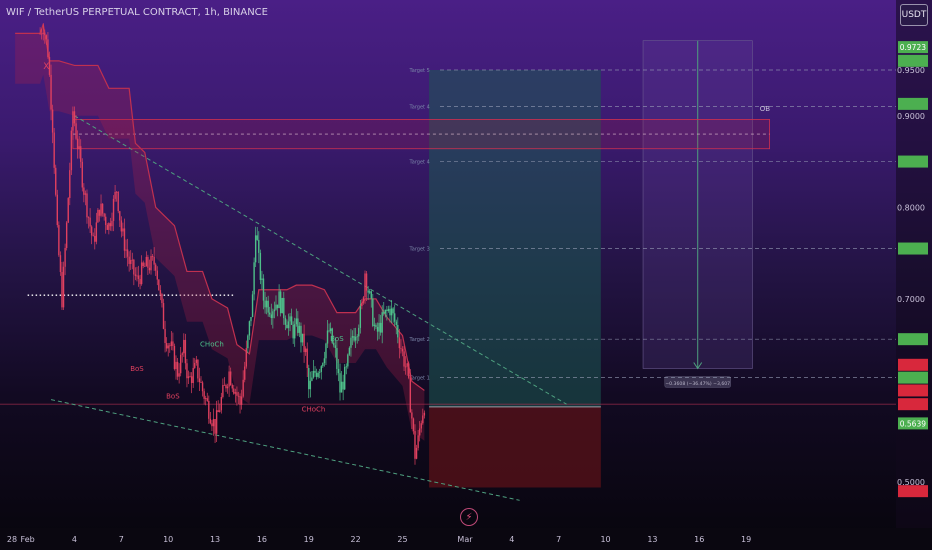  I want to click on annotation-0: X, so click(46, 67).